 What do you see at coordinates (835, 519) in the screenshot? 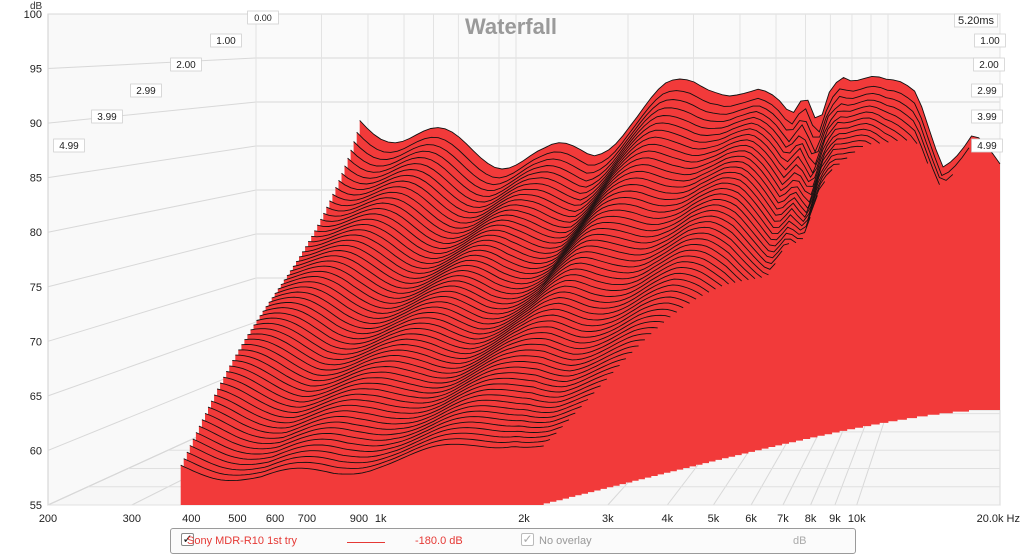
I see `x-tick-label: 9k` at bounding box center [835, 519].